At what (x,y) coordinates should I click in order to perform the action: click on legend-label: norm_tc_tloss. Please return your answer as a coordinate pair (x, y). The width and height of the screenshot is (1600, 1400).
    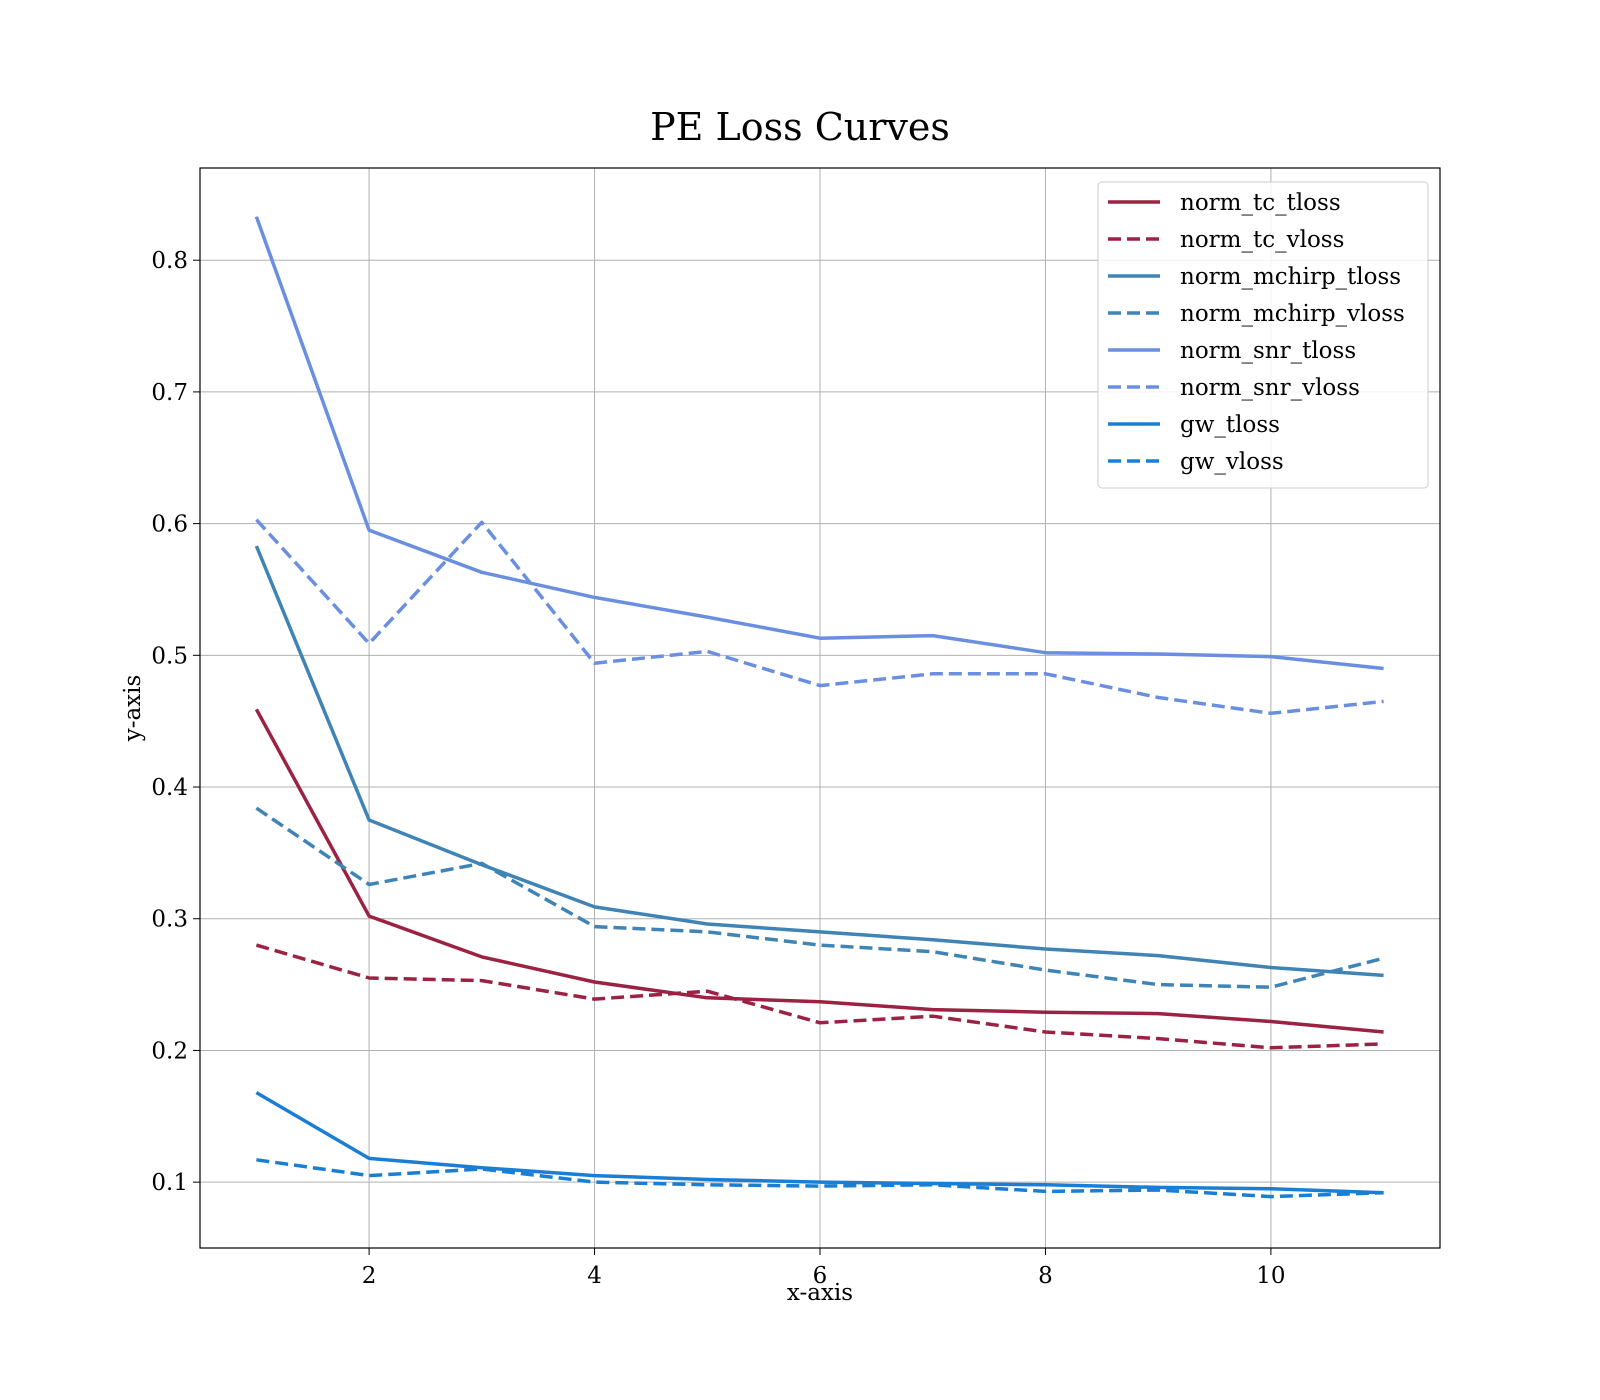
    Looking at the image, I should click on (1260, 203).